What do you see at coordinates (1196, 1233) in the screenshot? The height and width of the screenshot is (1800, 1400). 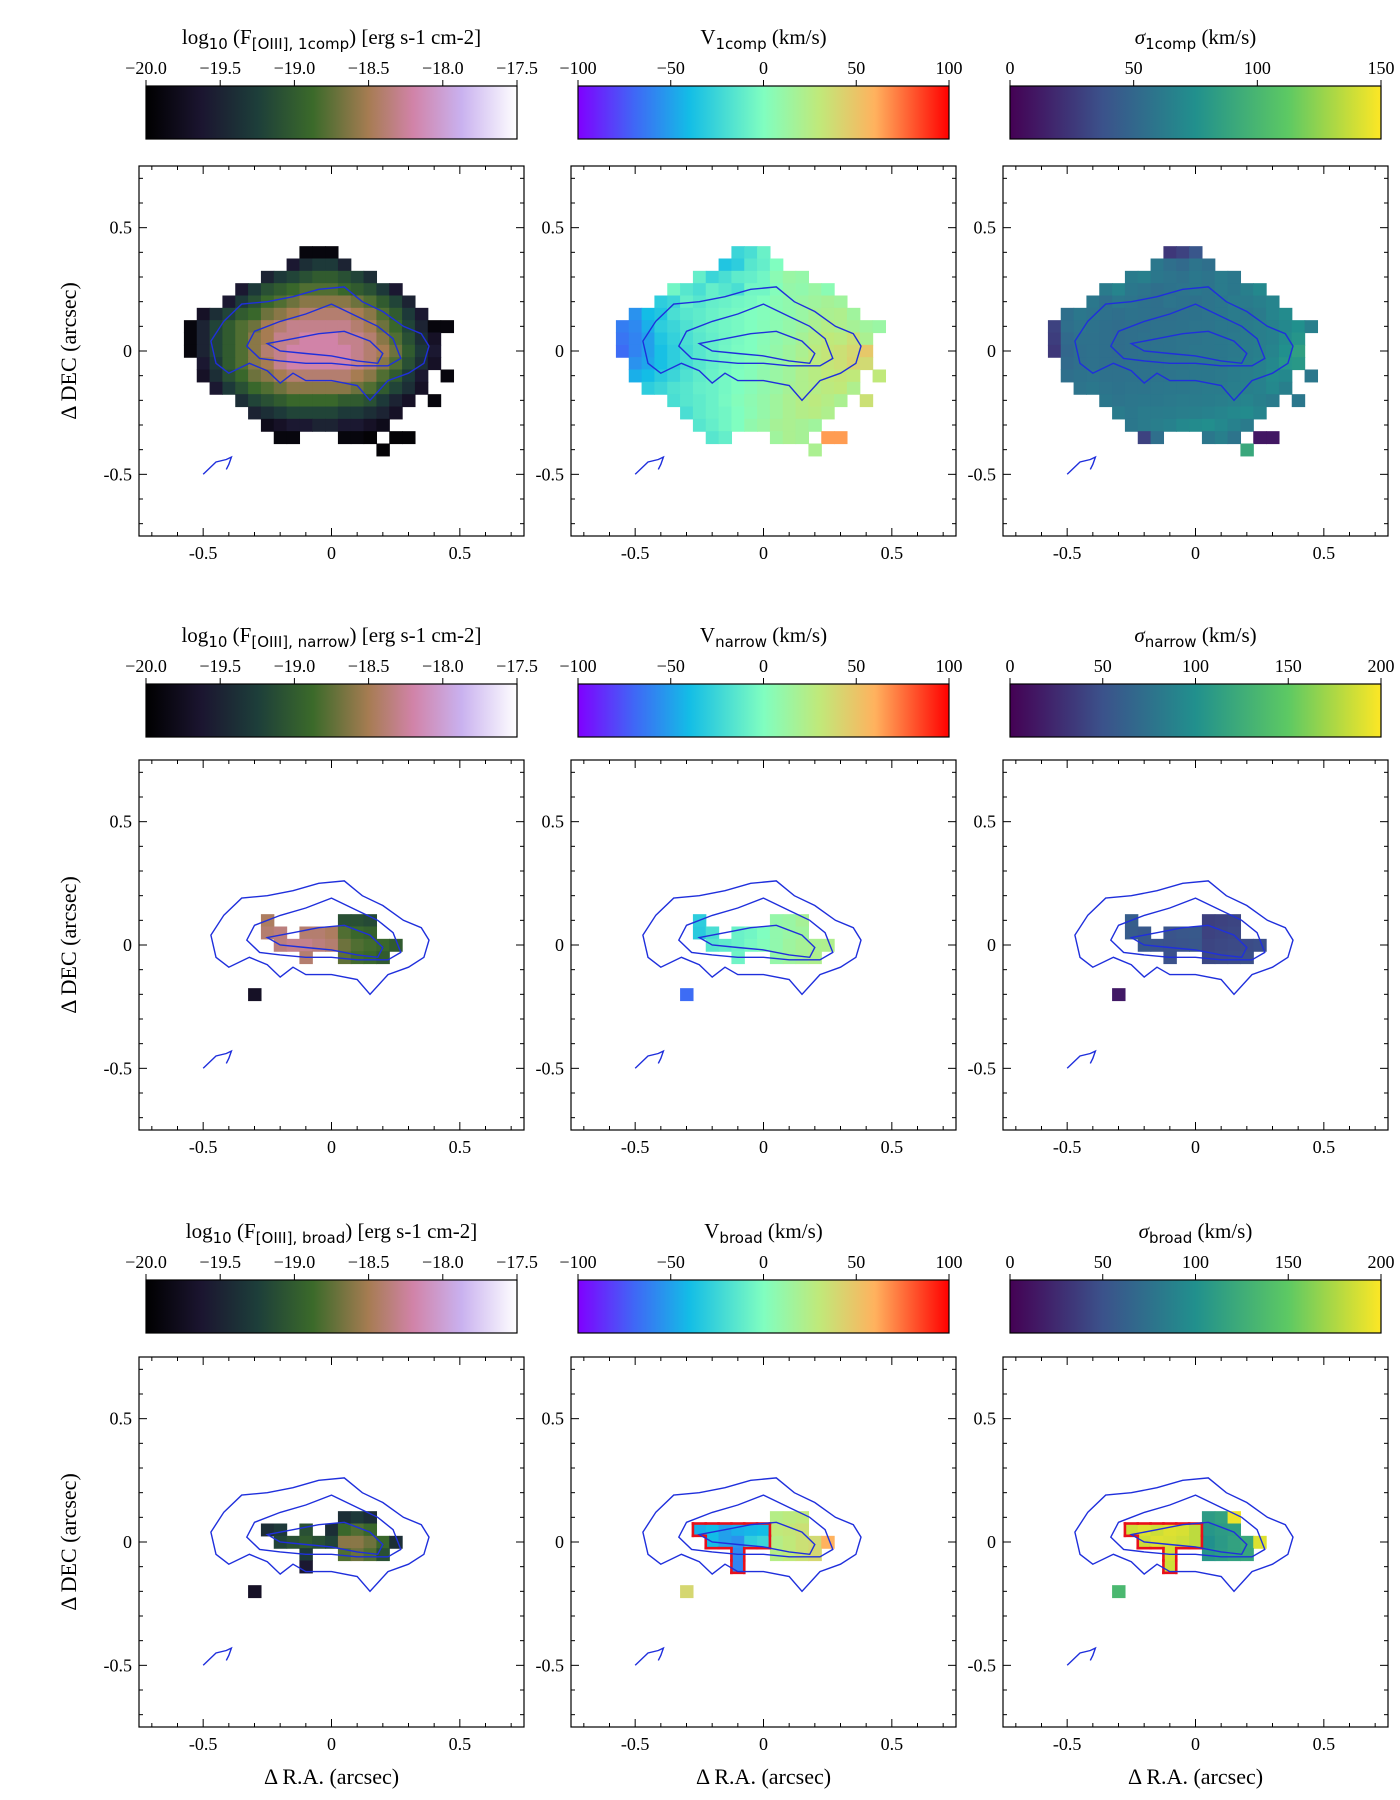 I see `colorbar-title-broad-dispersion: σbroad (km/s)` at bounding box center [1196, 1233].